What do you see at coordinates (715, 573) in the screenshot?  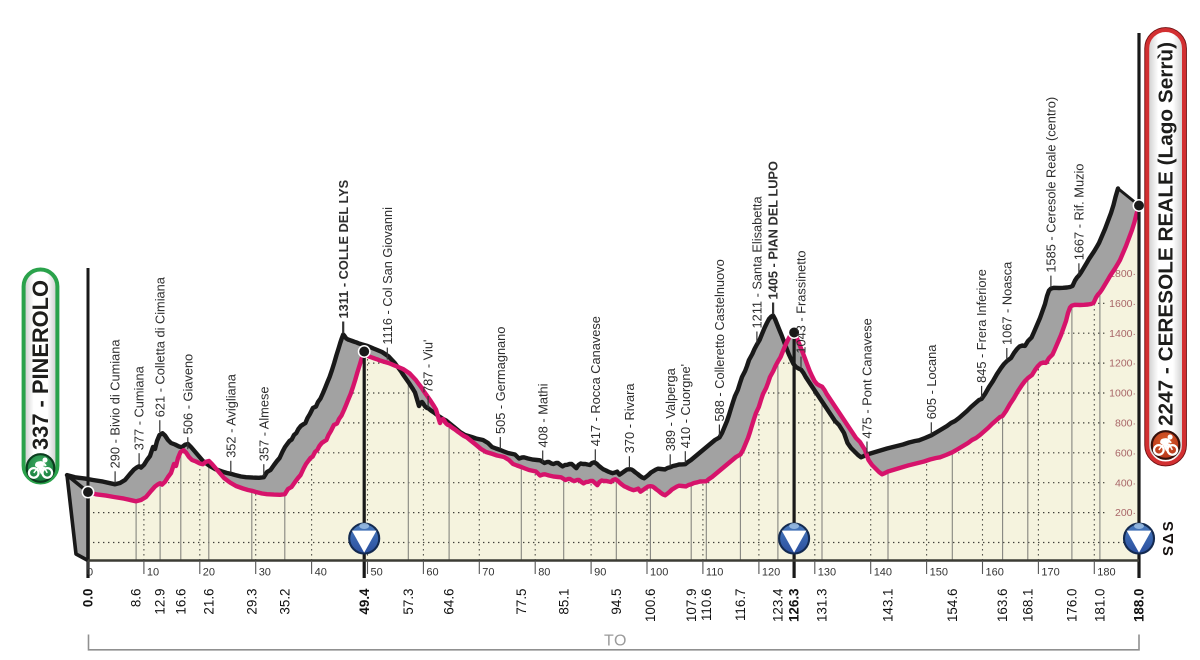 I see `svg-text: 110` at bounding box center [715, 573].